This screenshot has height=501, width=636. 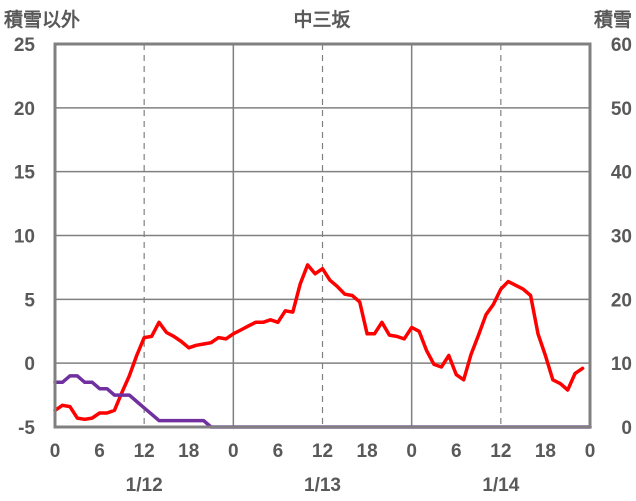 I want to click on x-tick-labels: 0 6 12 18 0 6 12 18 0 6 12 18 0, so click(x=323, y=451).